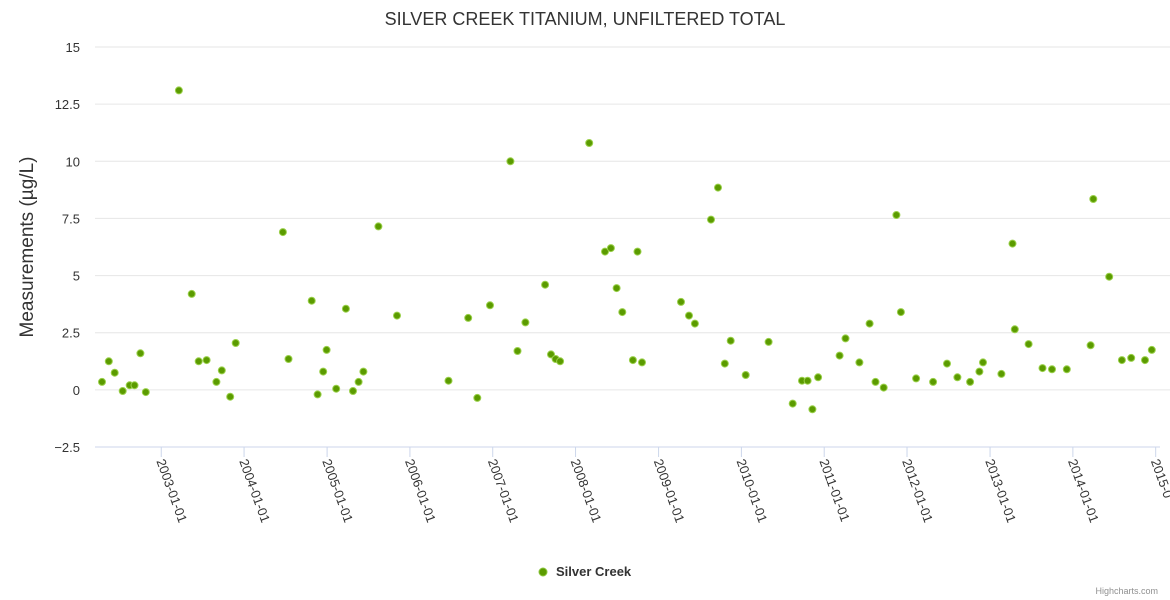  I want to click on x-tick-label: 2012-01-01, so click(917, 491).